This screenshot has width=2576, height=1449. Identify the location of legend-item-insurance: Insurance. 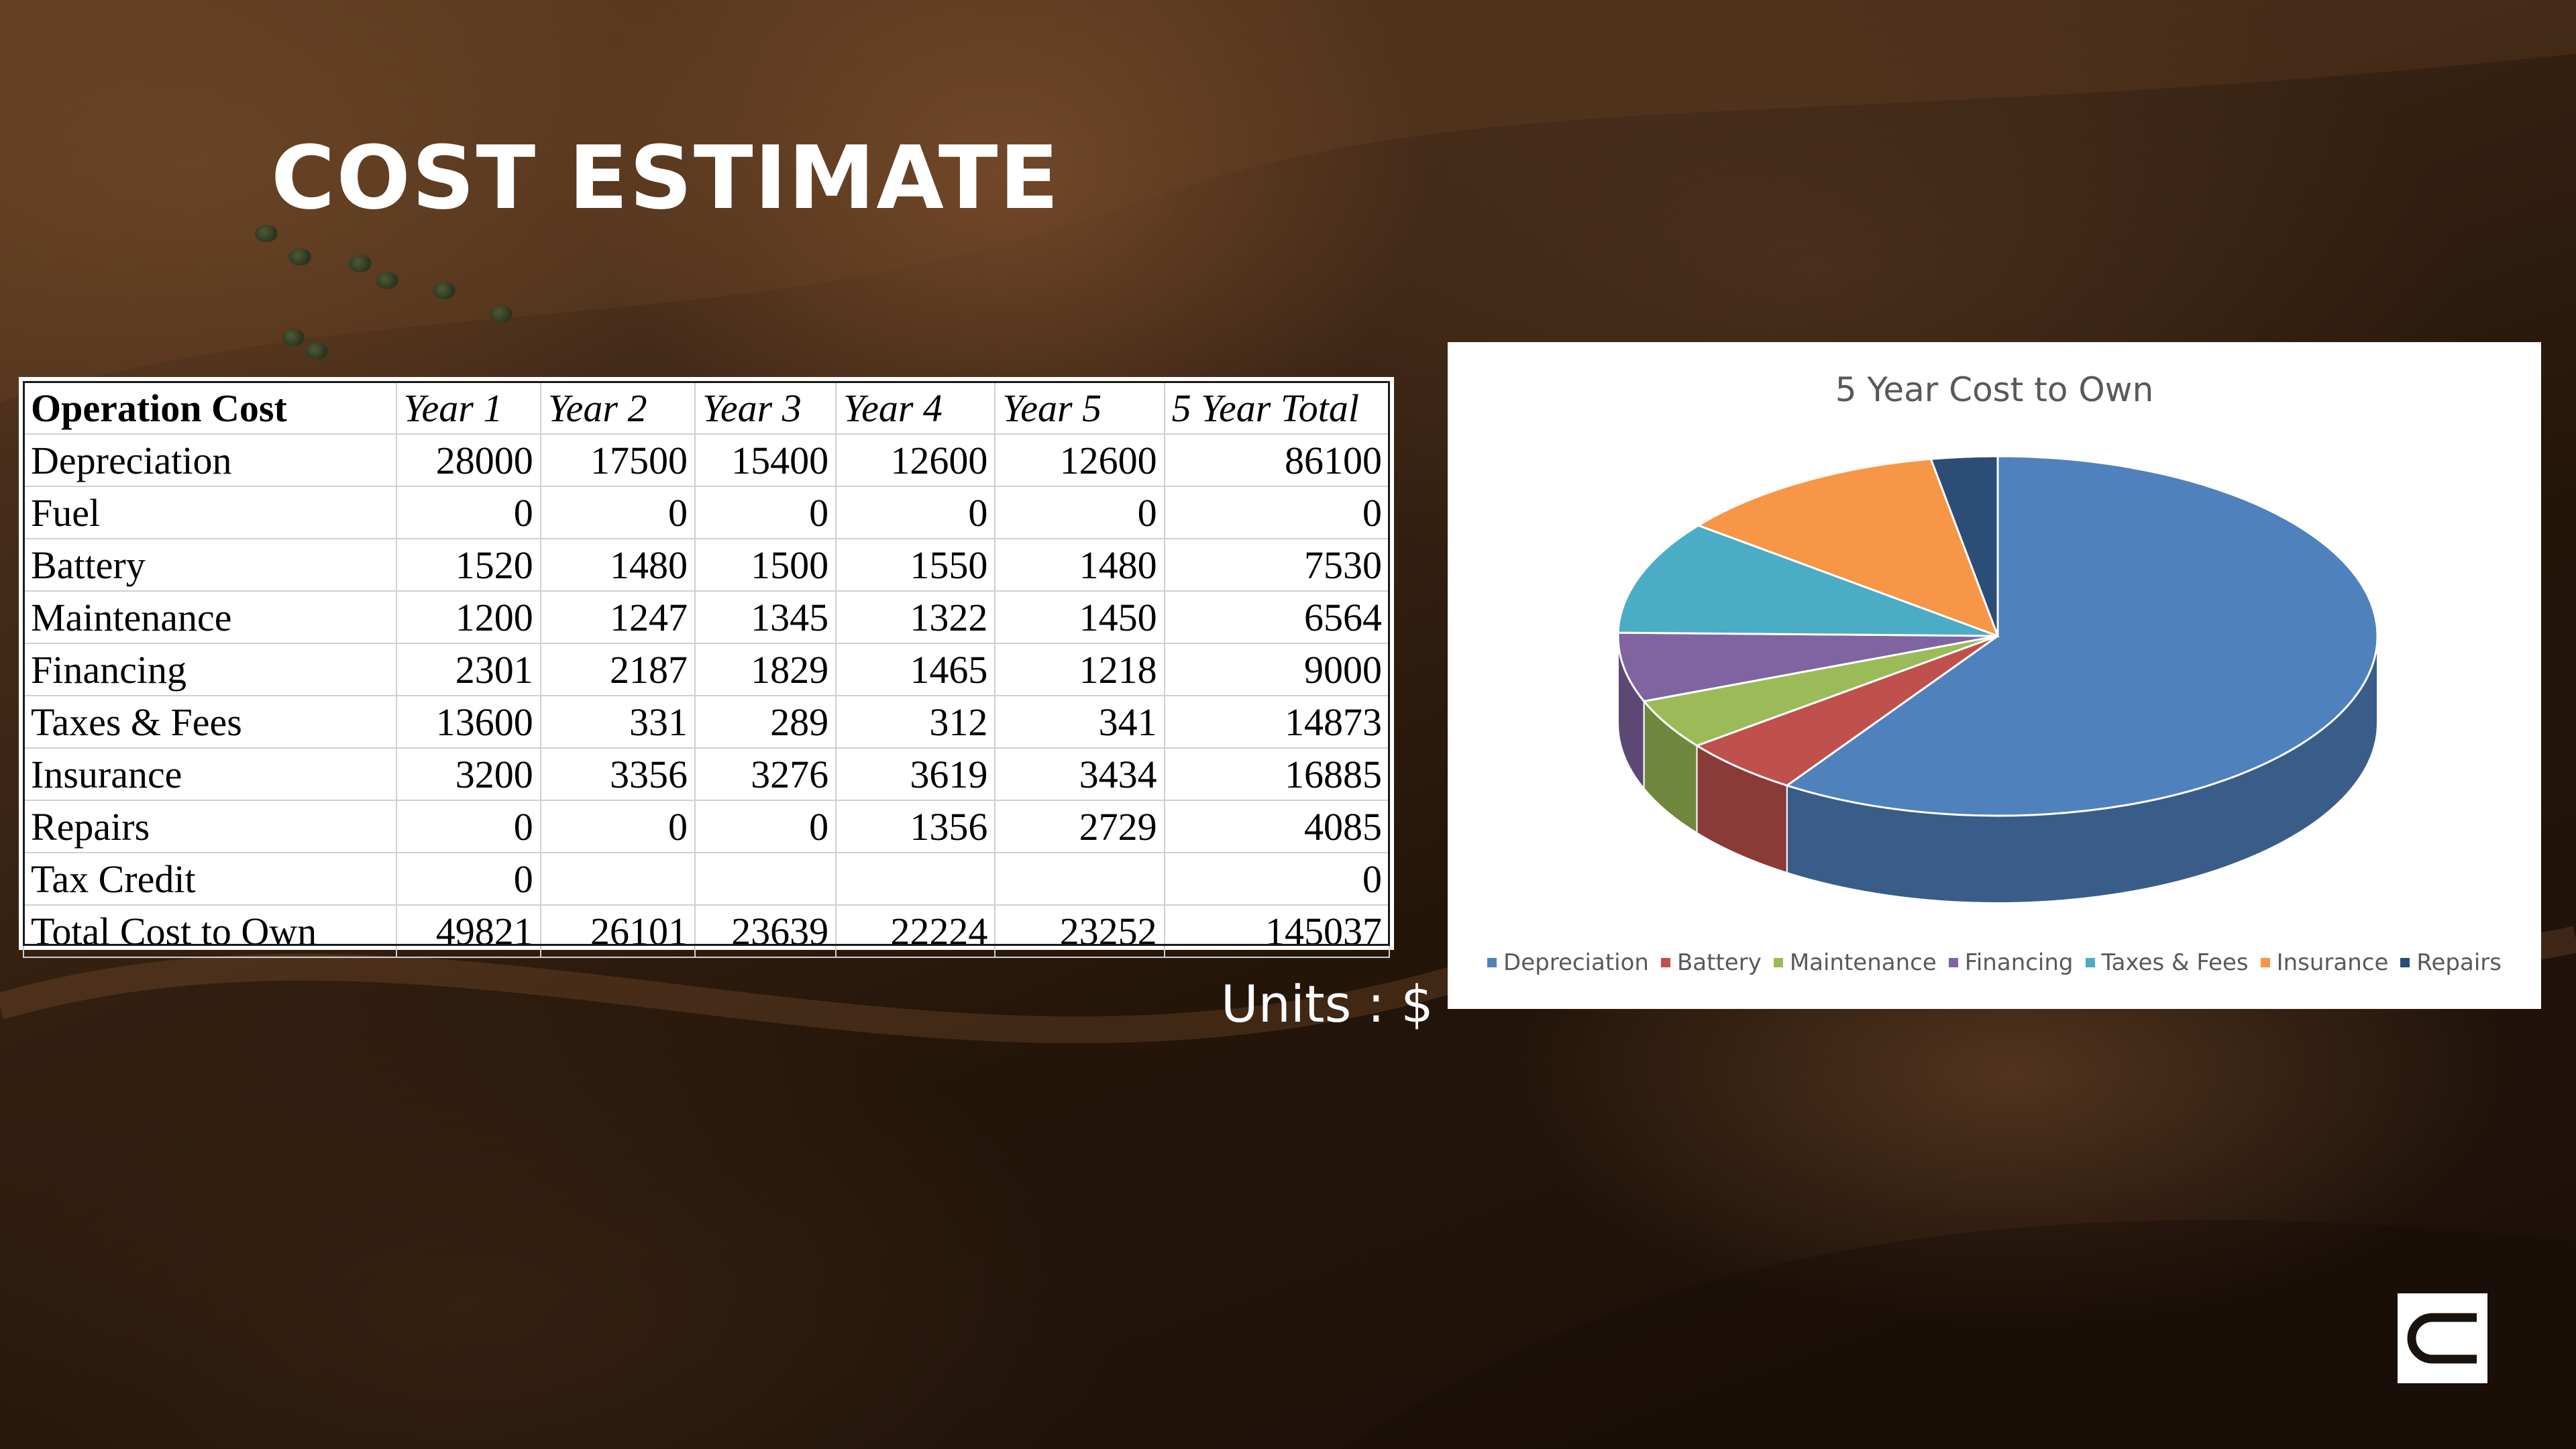
(2324, 962).